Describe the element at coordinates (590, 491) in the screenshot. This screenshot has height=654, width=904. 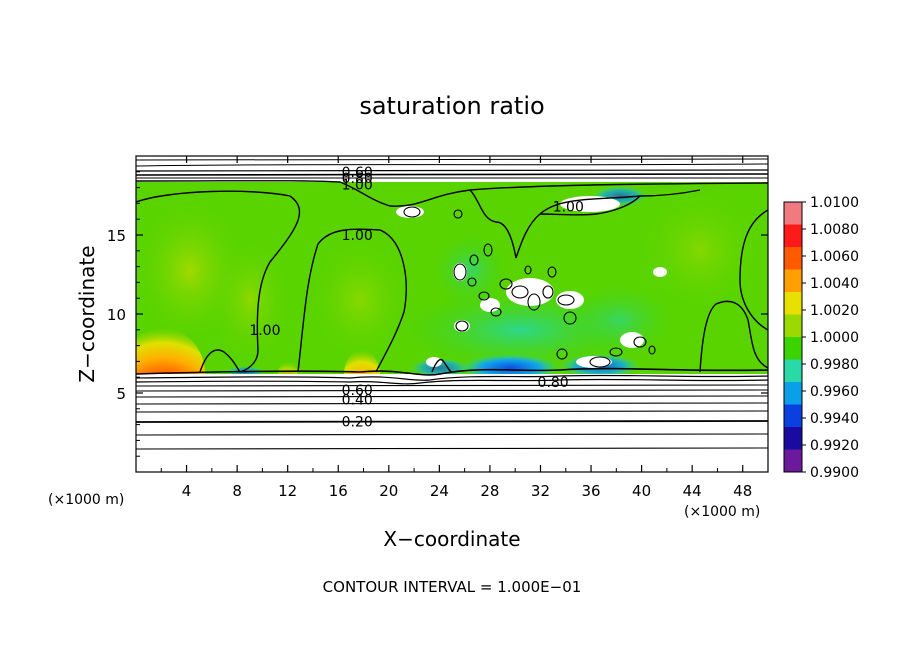
I see `x-tick-label: 36` at that location.